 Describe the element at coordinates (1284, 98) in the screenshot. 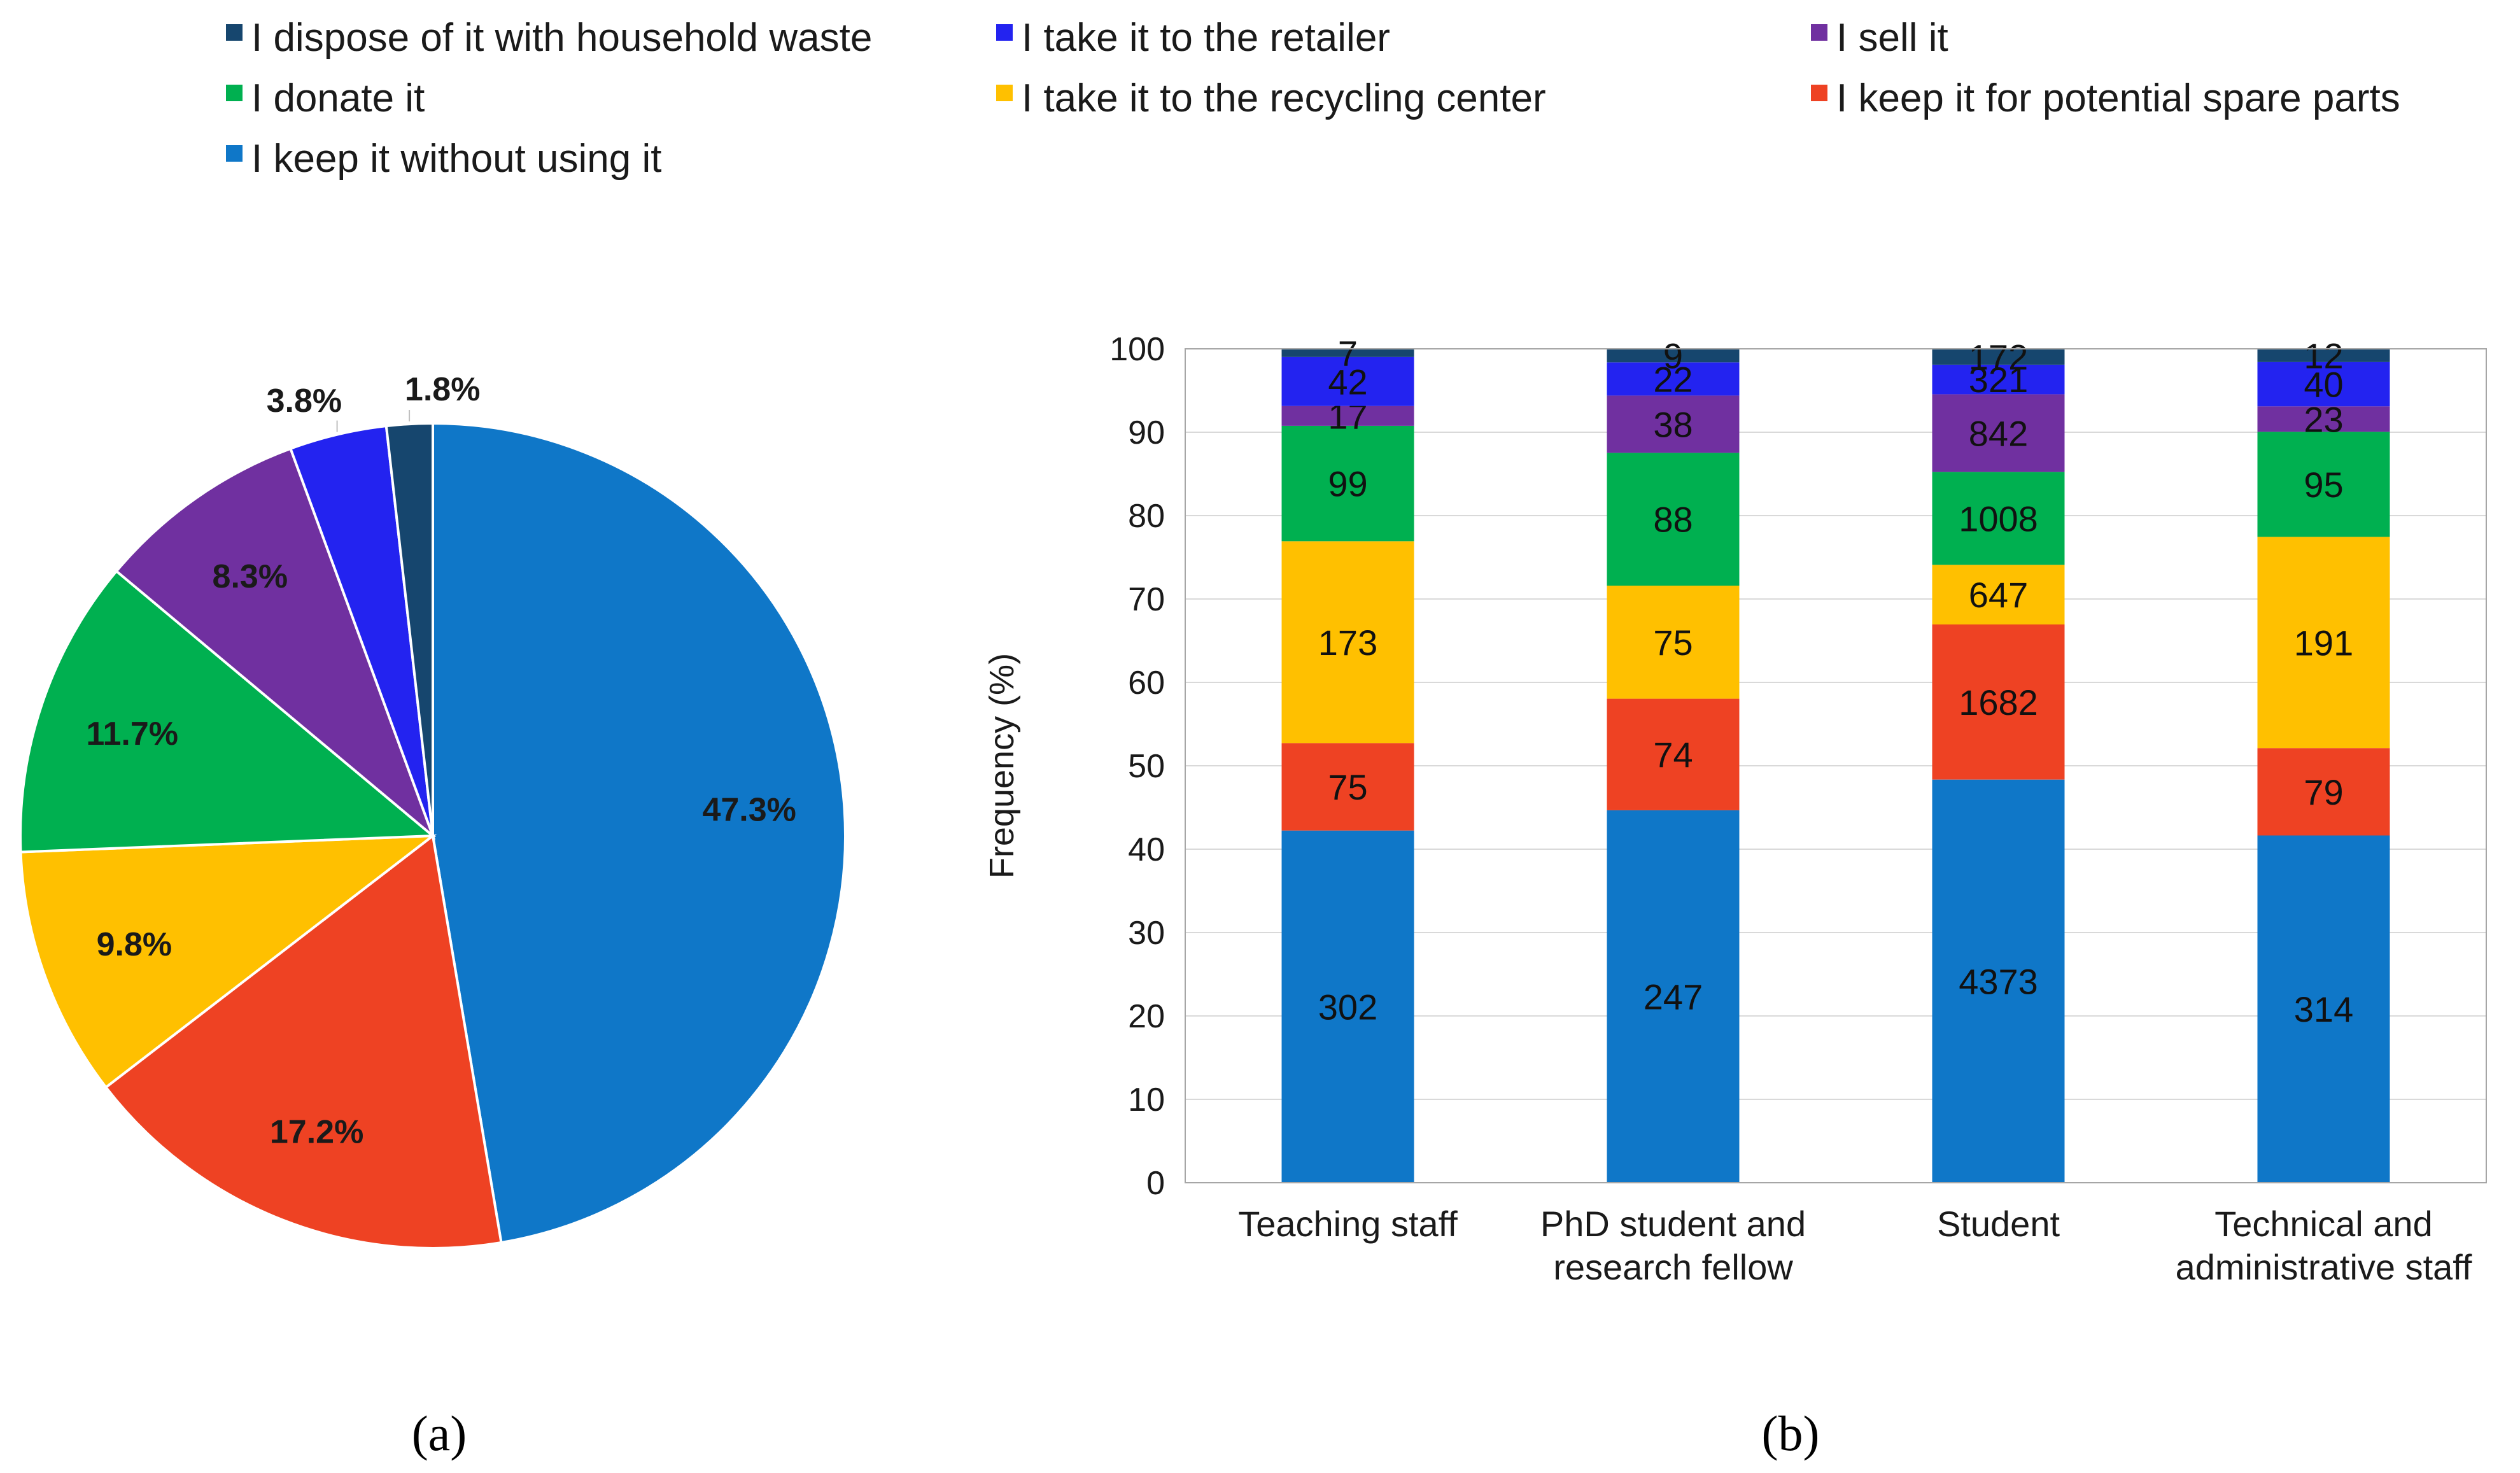

I see `legend-label: I take it to the recycling center` at that location.